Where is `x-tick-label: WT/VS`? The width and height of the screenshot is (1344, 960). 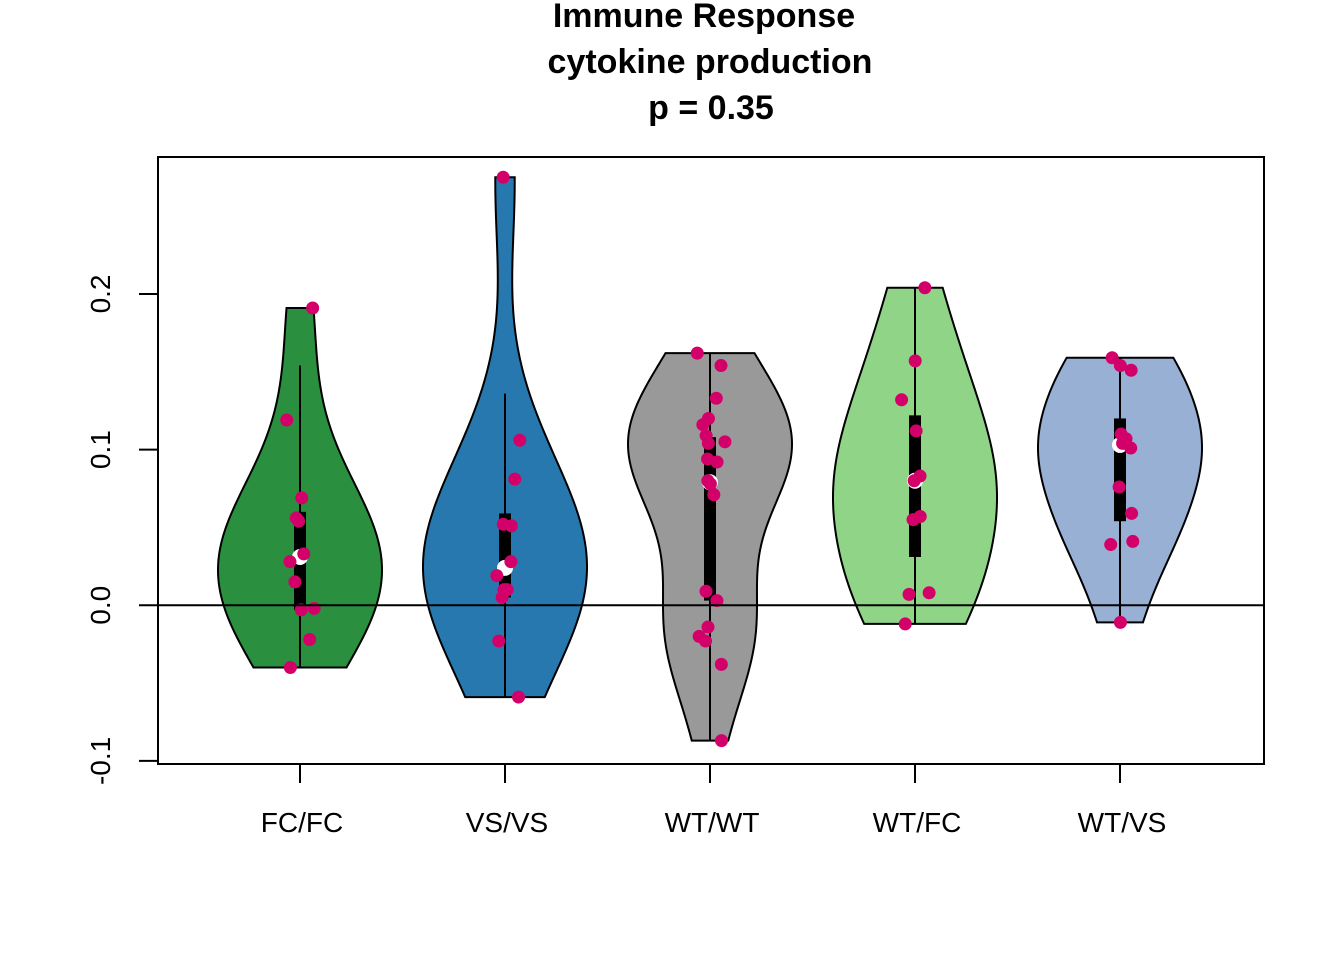 x-tick-label: WT/VS is located at coordinates (1122, 822).